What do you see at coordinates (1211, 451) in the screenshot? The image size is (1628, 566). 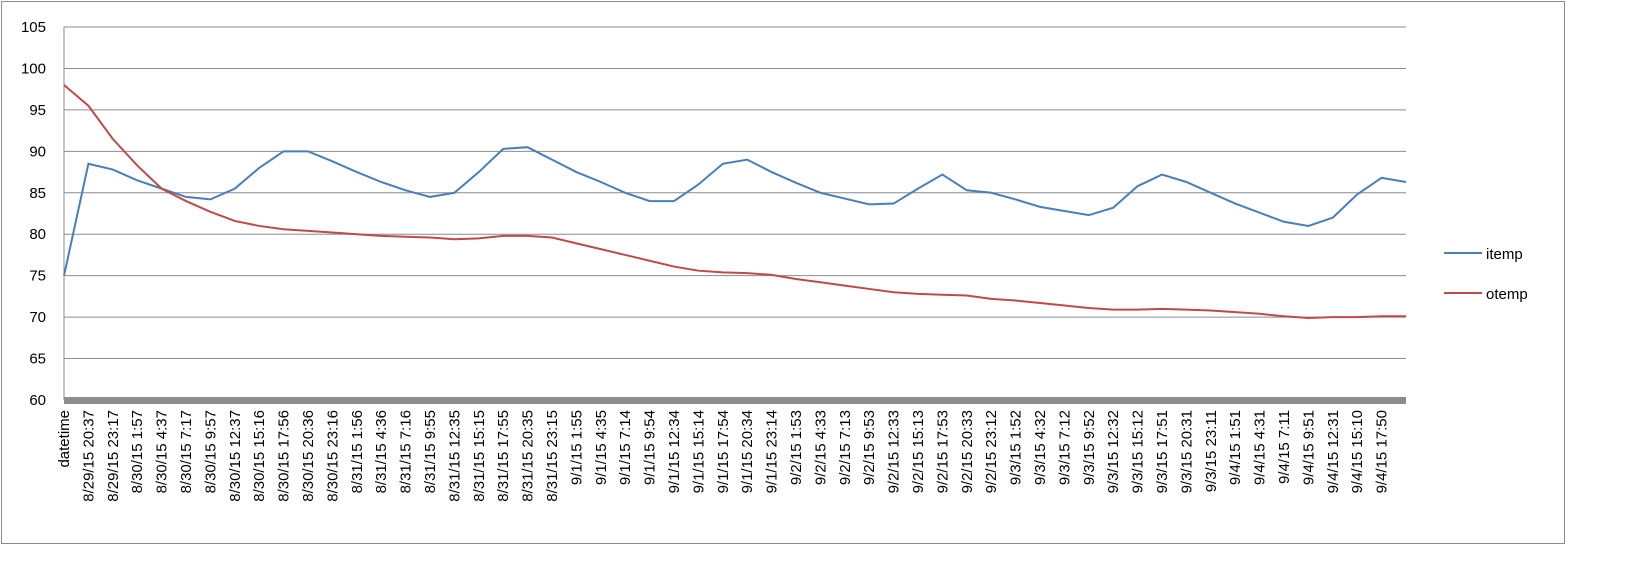 I see `x-tick-label: 9/3/15 23:11` at bounding box center [1211, 451].